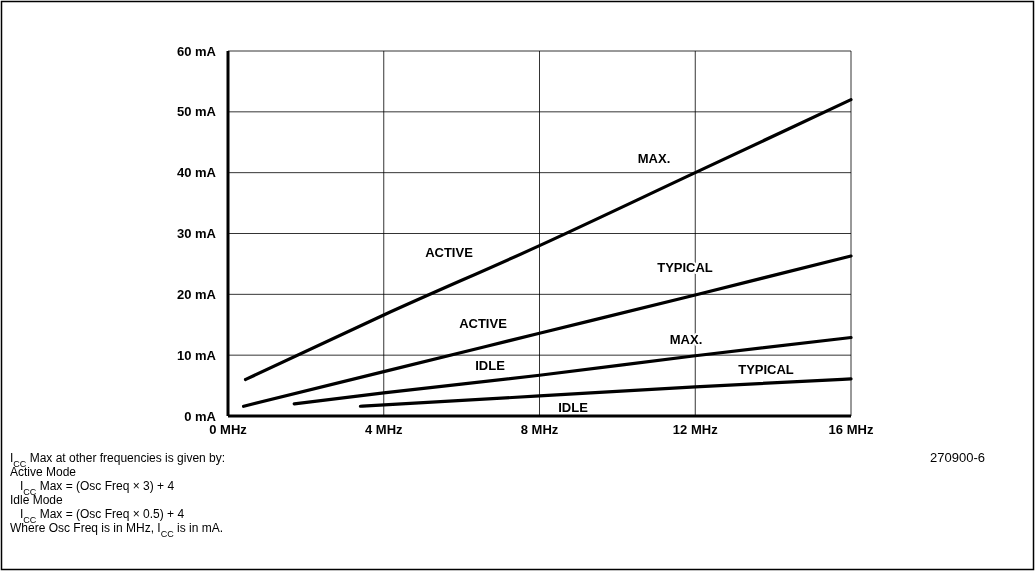 This screenshot has width=1035, height=571. I want to click on y-tick-label: 60 mA, so click(196, 51).